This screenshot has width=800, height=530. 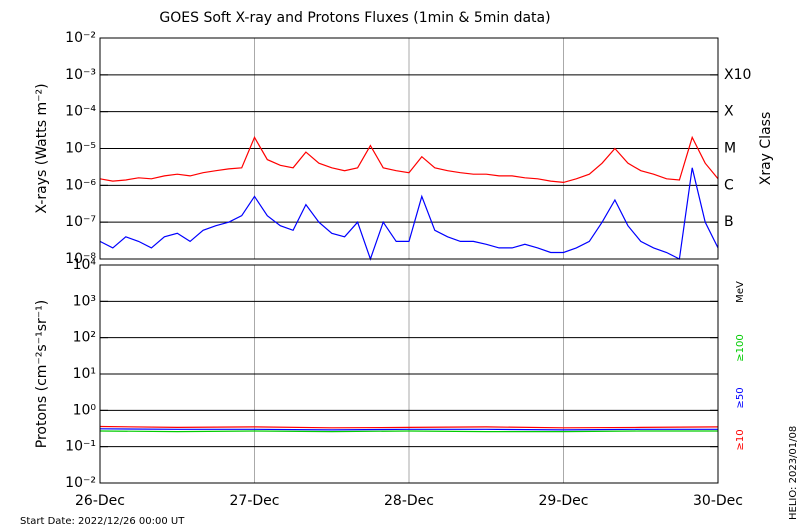 What do you see at coordinates (730, 149) in the screenshot?
I see `class-label: M` at bounding box center [730, 149].